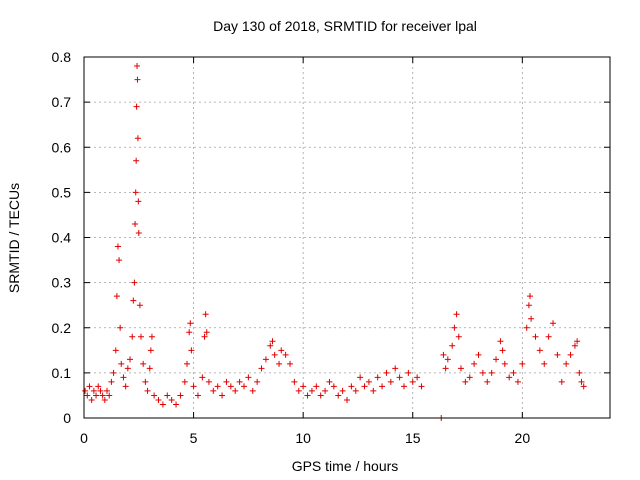 The width and height of the screenshot is (640, 480). Describe the element at coordinates (67, 418) in the screenshot. I see `y-tick-label: 0` at that location.